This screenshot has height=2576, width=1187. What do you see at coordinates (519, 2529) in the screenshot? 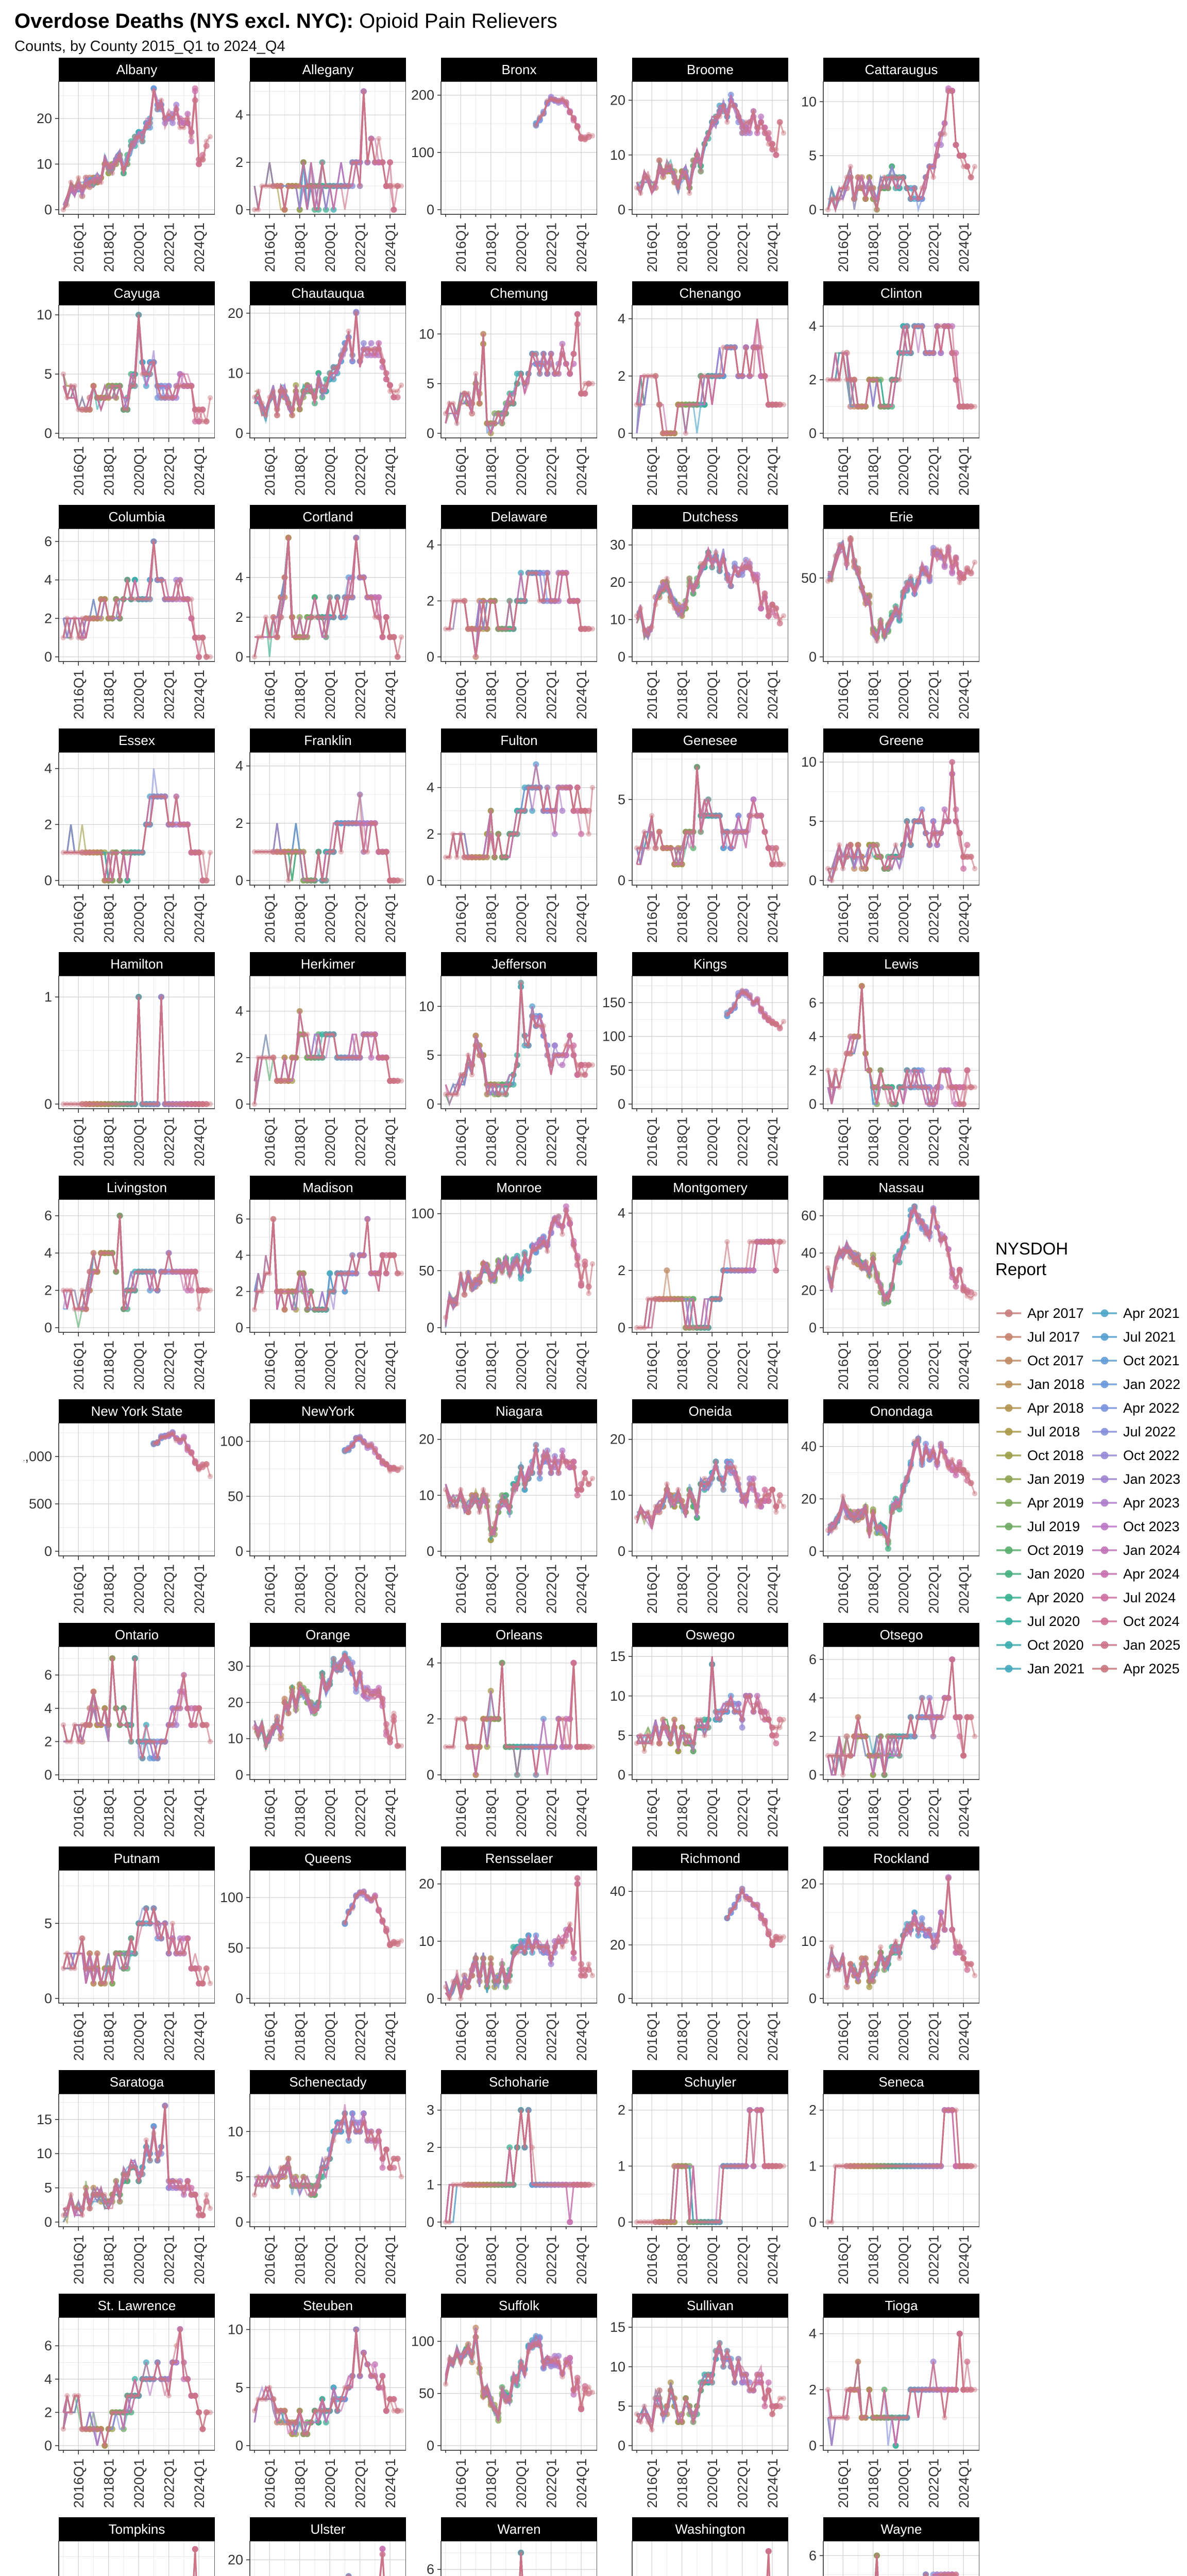
I see `facet-strip: Warren` at bounding box center [519, 2529].